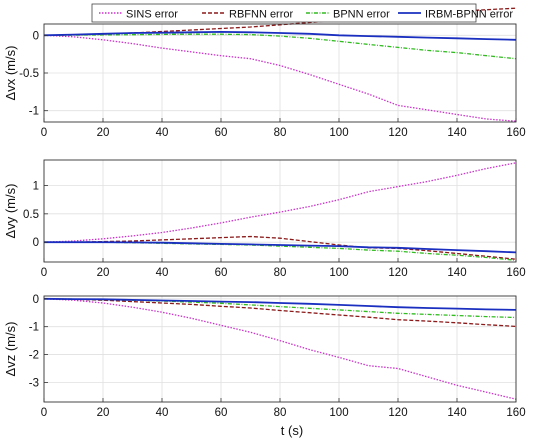  I want to click on legend-box, so click(284, 13).